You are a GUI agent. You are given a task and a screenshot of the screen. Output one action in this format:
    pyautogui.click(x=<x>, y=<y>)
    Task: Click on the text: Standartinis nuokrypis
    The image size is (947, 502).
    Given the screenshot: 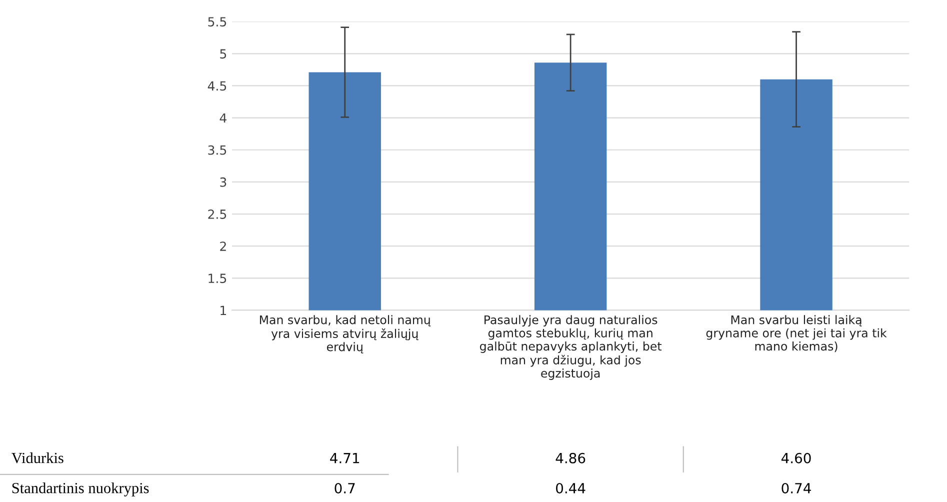 What is the action you would take?
    pyautogui.click(x=80, y=489)
    